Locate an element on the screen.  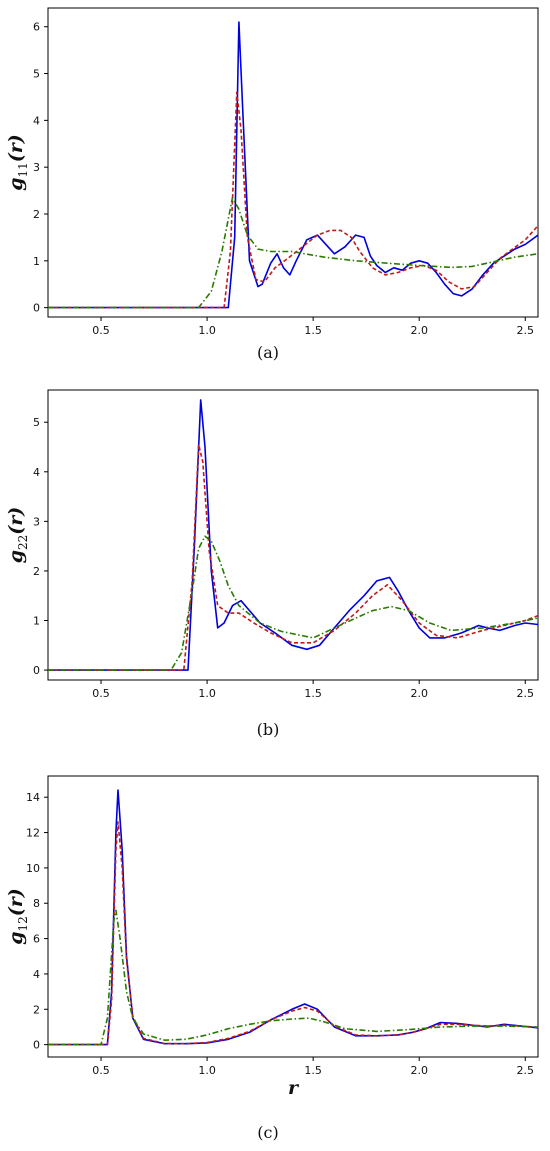
y-axis-label: g12(r) is located at coordinates (17, 916).